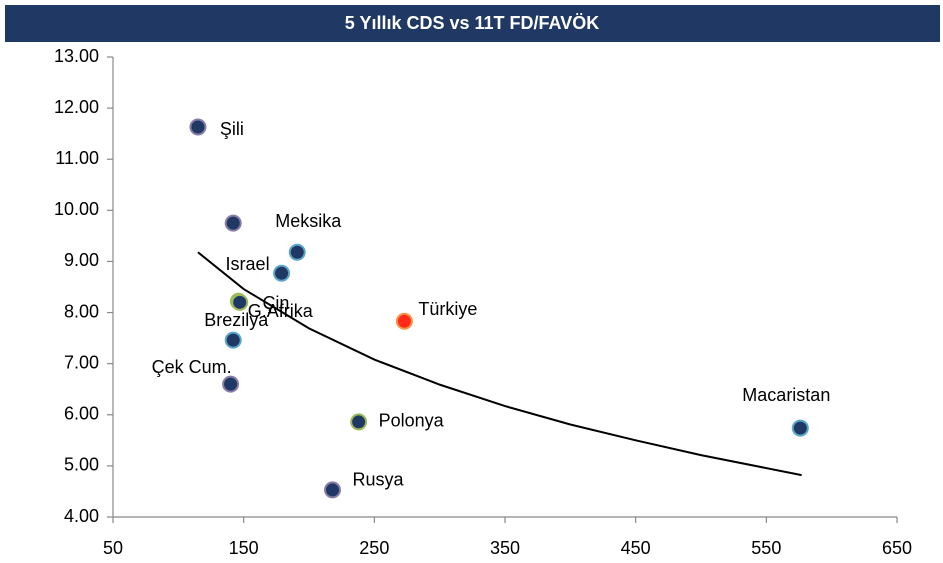  What do you see at coordinates (505, 548) in the screenshot?
I see `x-tick-label: 350` at bounding box center [505, 548].